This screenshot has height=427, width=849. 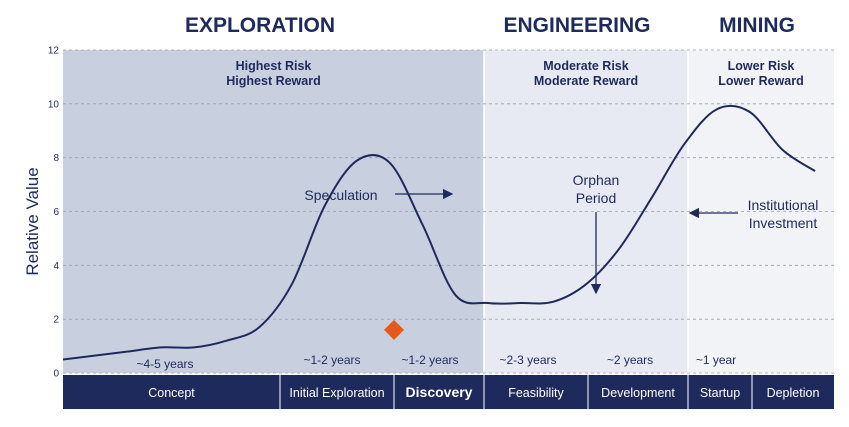 I want to click on phase-label-discovery: Discovery, so click(x=439, y=392).